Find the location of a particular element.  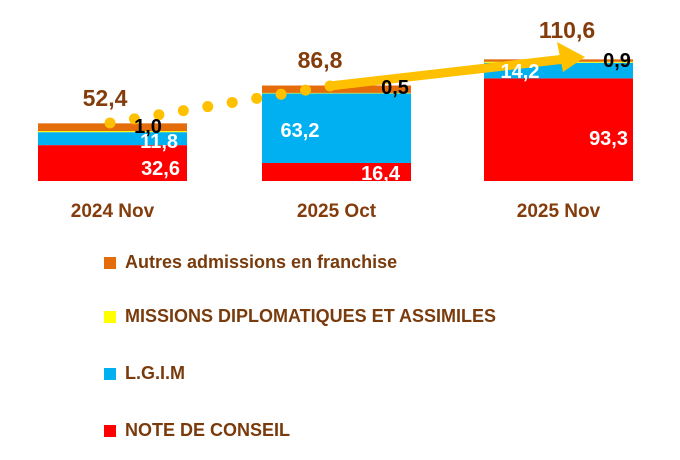

data-label: 93,3 is located at coordinates (608, 139).